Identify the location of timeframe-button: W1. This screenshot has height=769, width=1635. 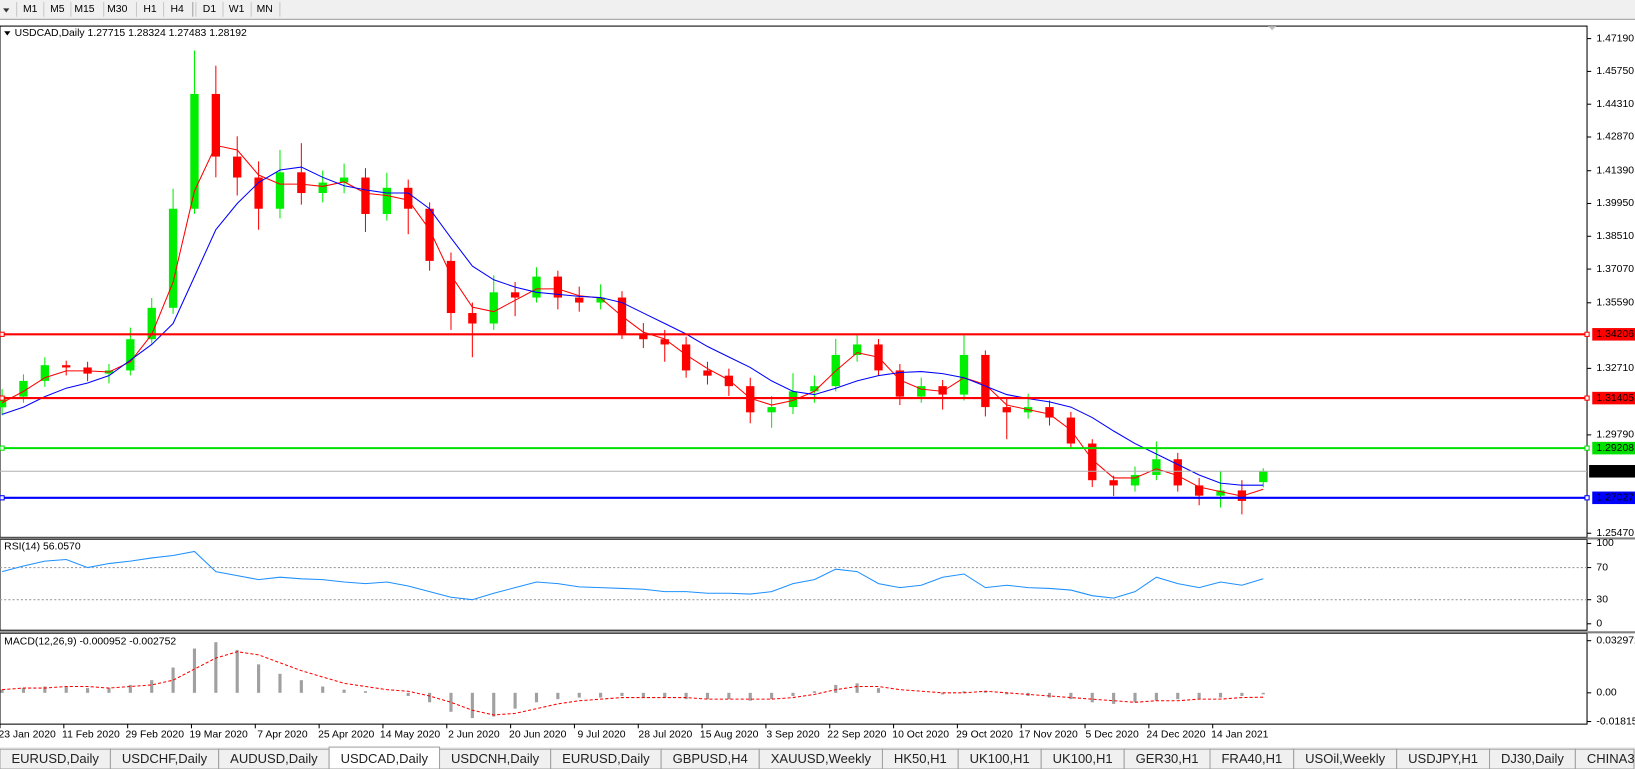
(237, 9).